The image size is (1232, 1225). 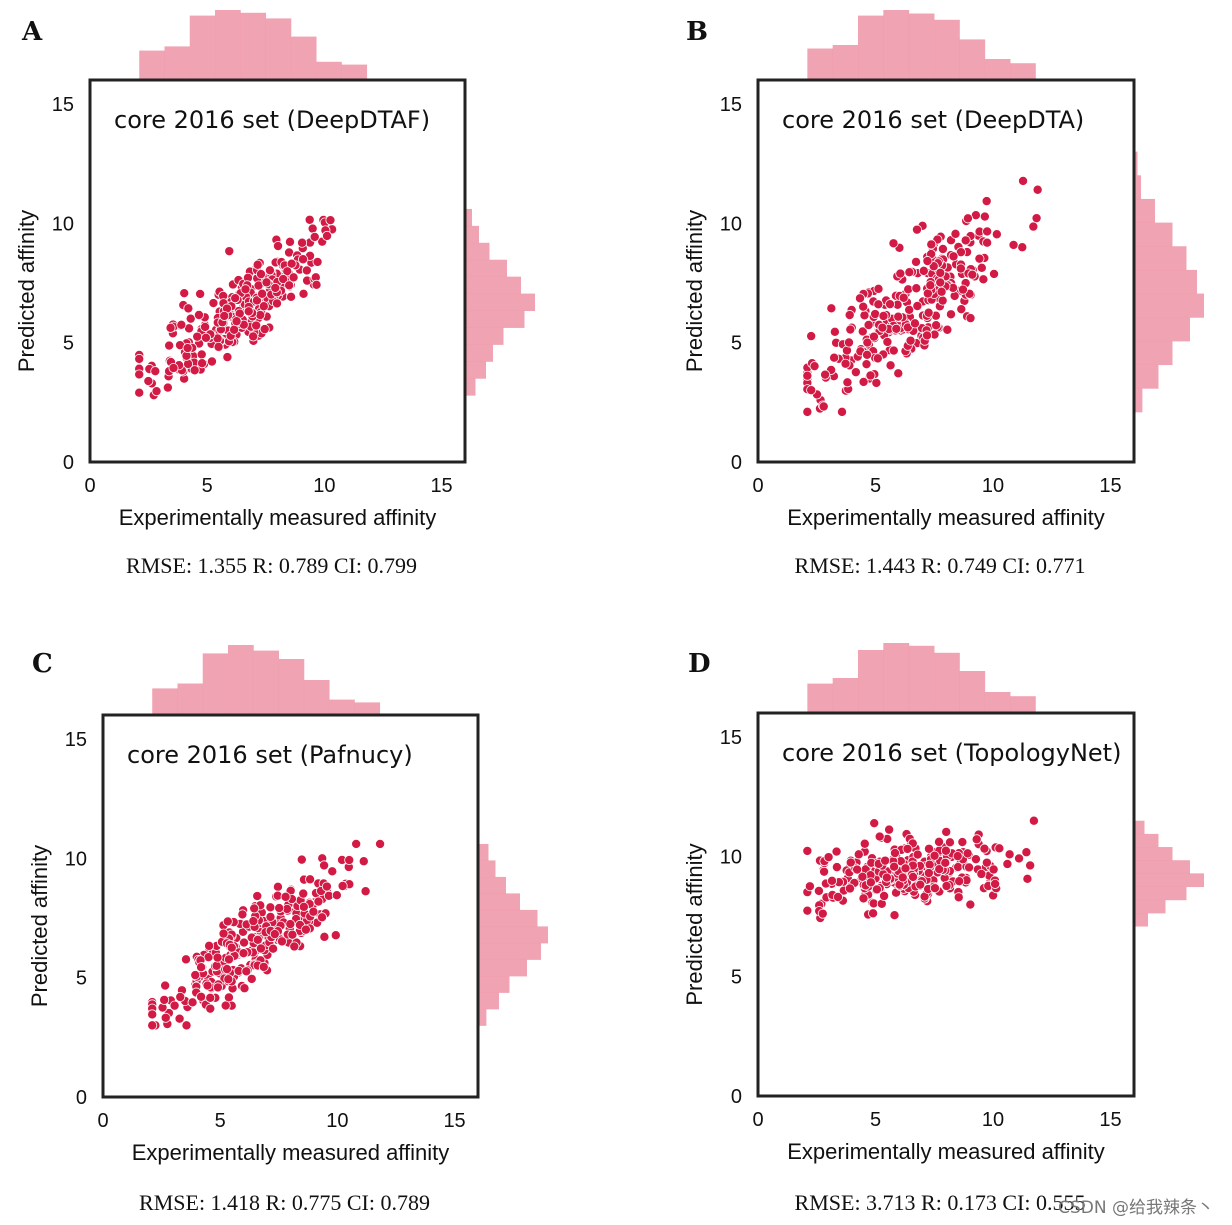 I want to click on metrics-caption: RMSE: 1.443 R: 0.749 CI: 0.771, so click(x=940, y=565).